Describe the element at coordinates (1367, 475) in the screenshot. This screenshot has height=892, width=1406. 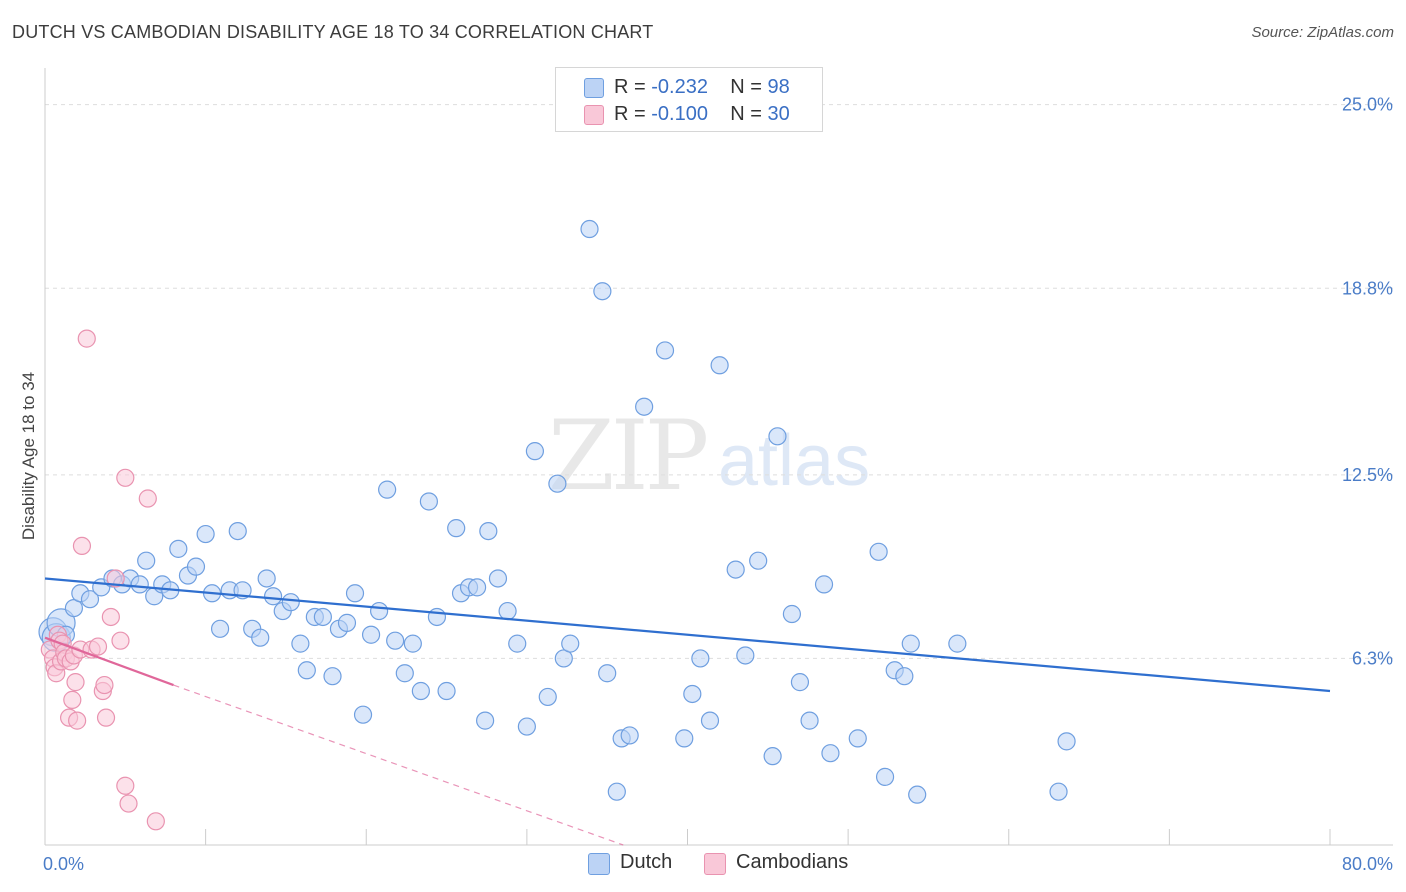
I see `y-tick-label: 12.5%` at that location.